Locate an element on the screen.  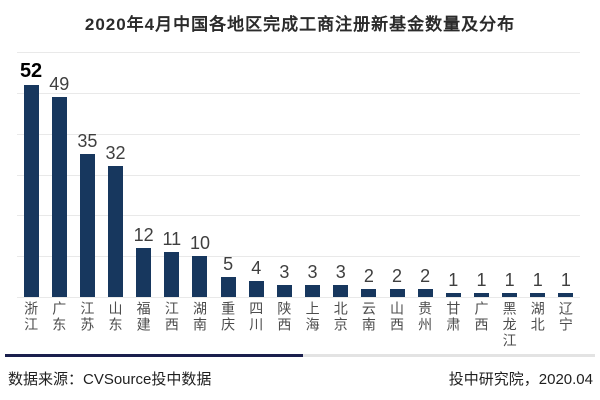
value-label: 32 is located at coordinates (115, 153).